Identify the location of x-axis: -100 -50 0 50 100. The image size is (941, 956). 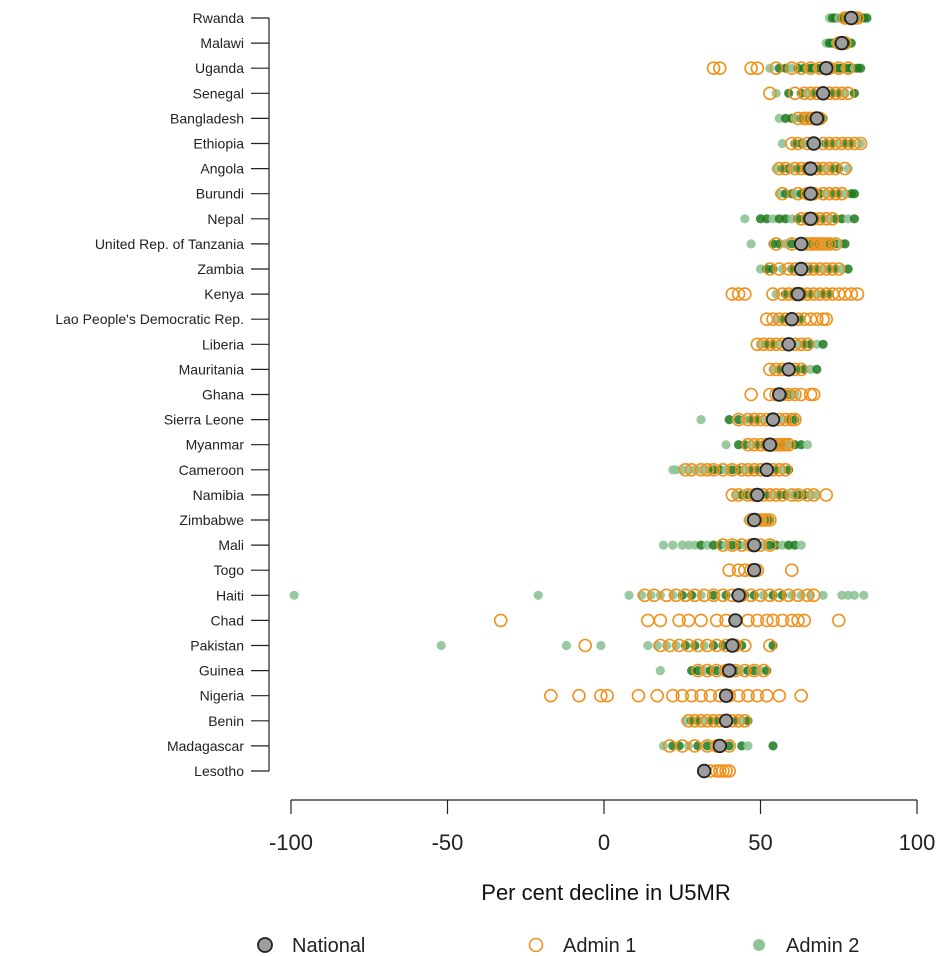
(602, 827).